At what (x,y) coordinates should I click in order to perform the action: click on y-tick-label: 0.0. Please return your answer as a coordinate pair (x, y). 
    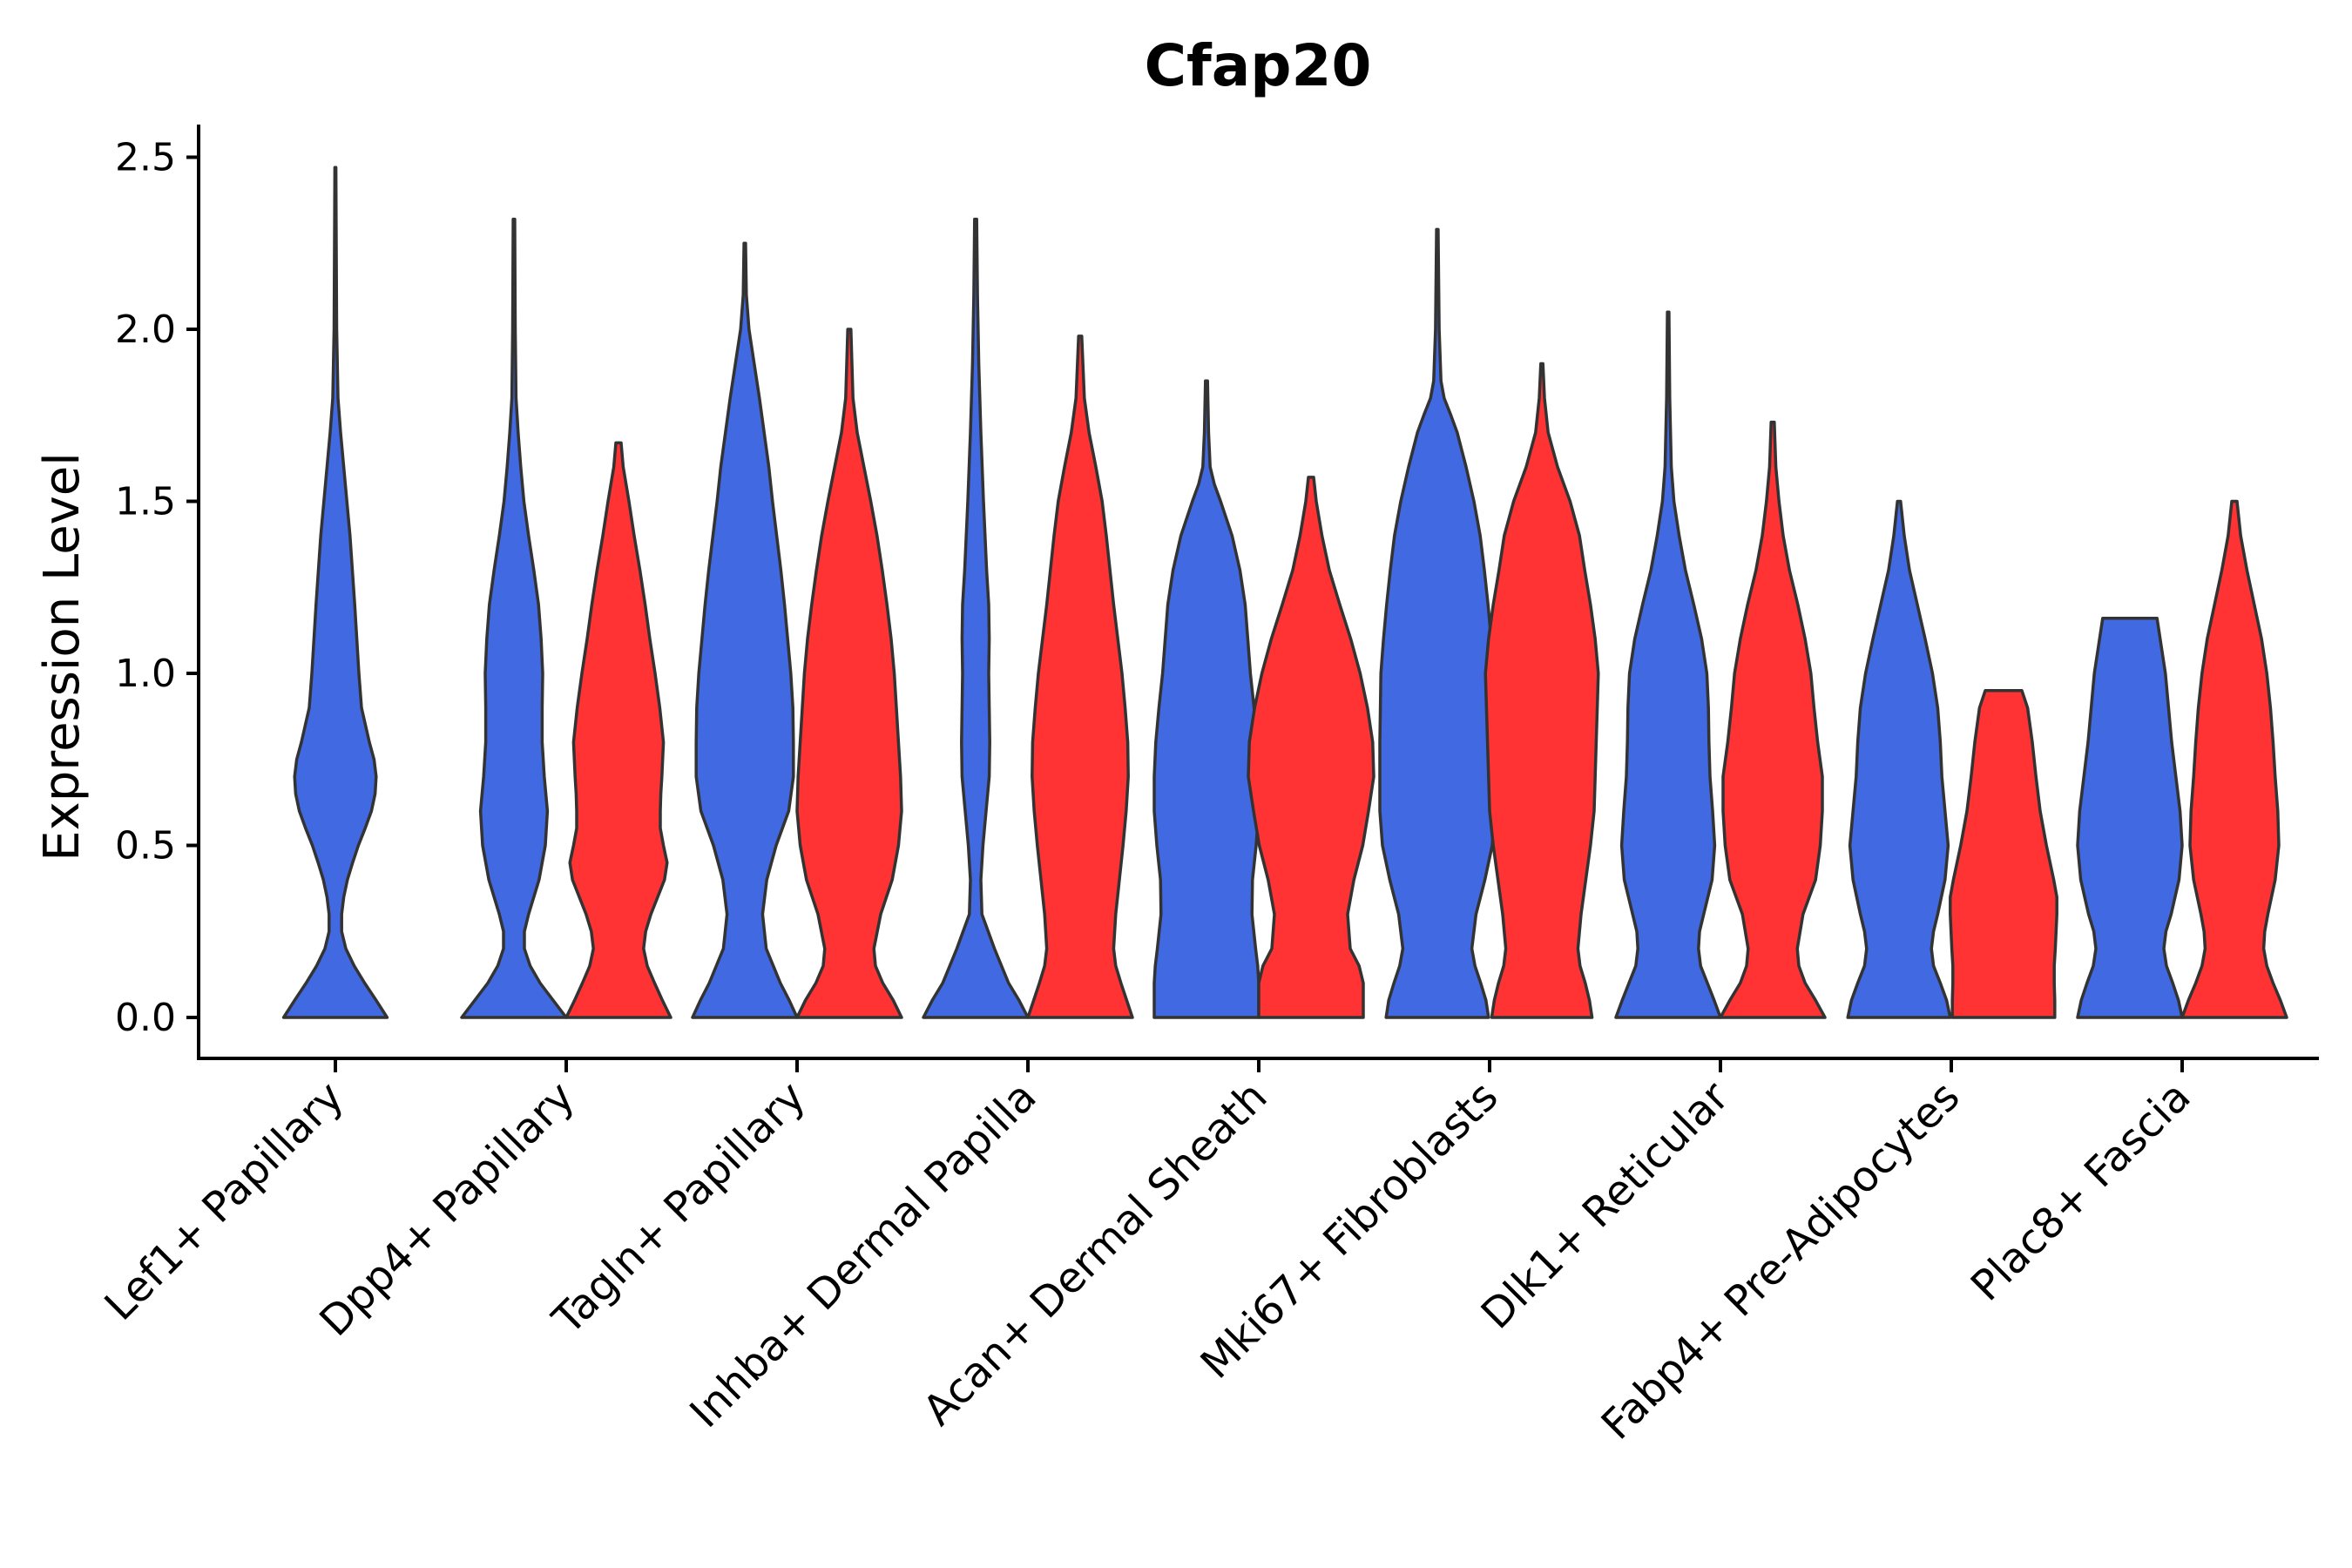
    Looking at the image, I should click on (145, 1018).